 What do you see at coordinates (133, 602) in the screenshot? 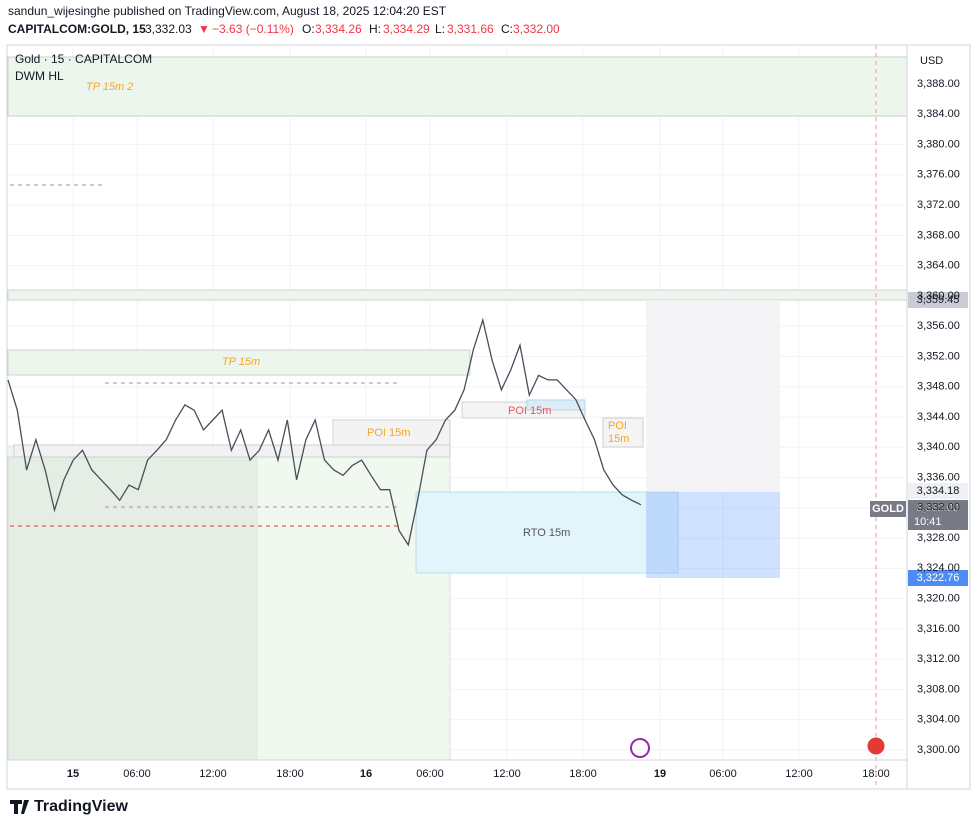
I see `grey-zone` at bounding box center [133, 602].